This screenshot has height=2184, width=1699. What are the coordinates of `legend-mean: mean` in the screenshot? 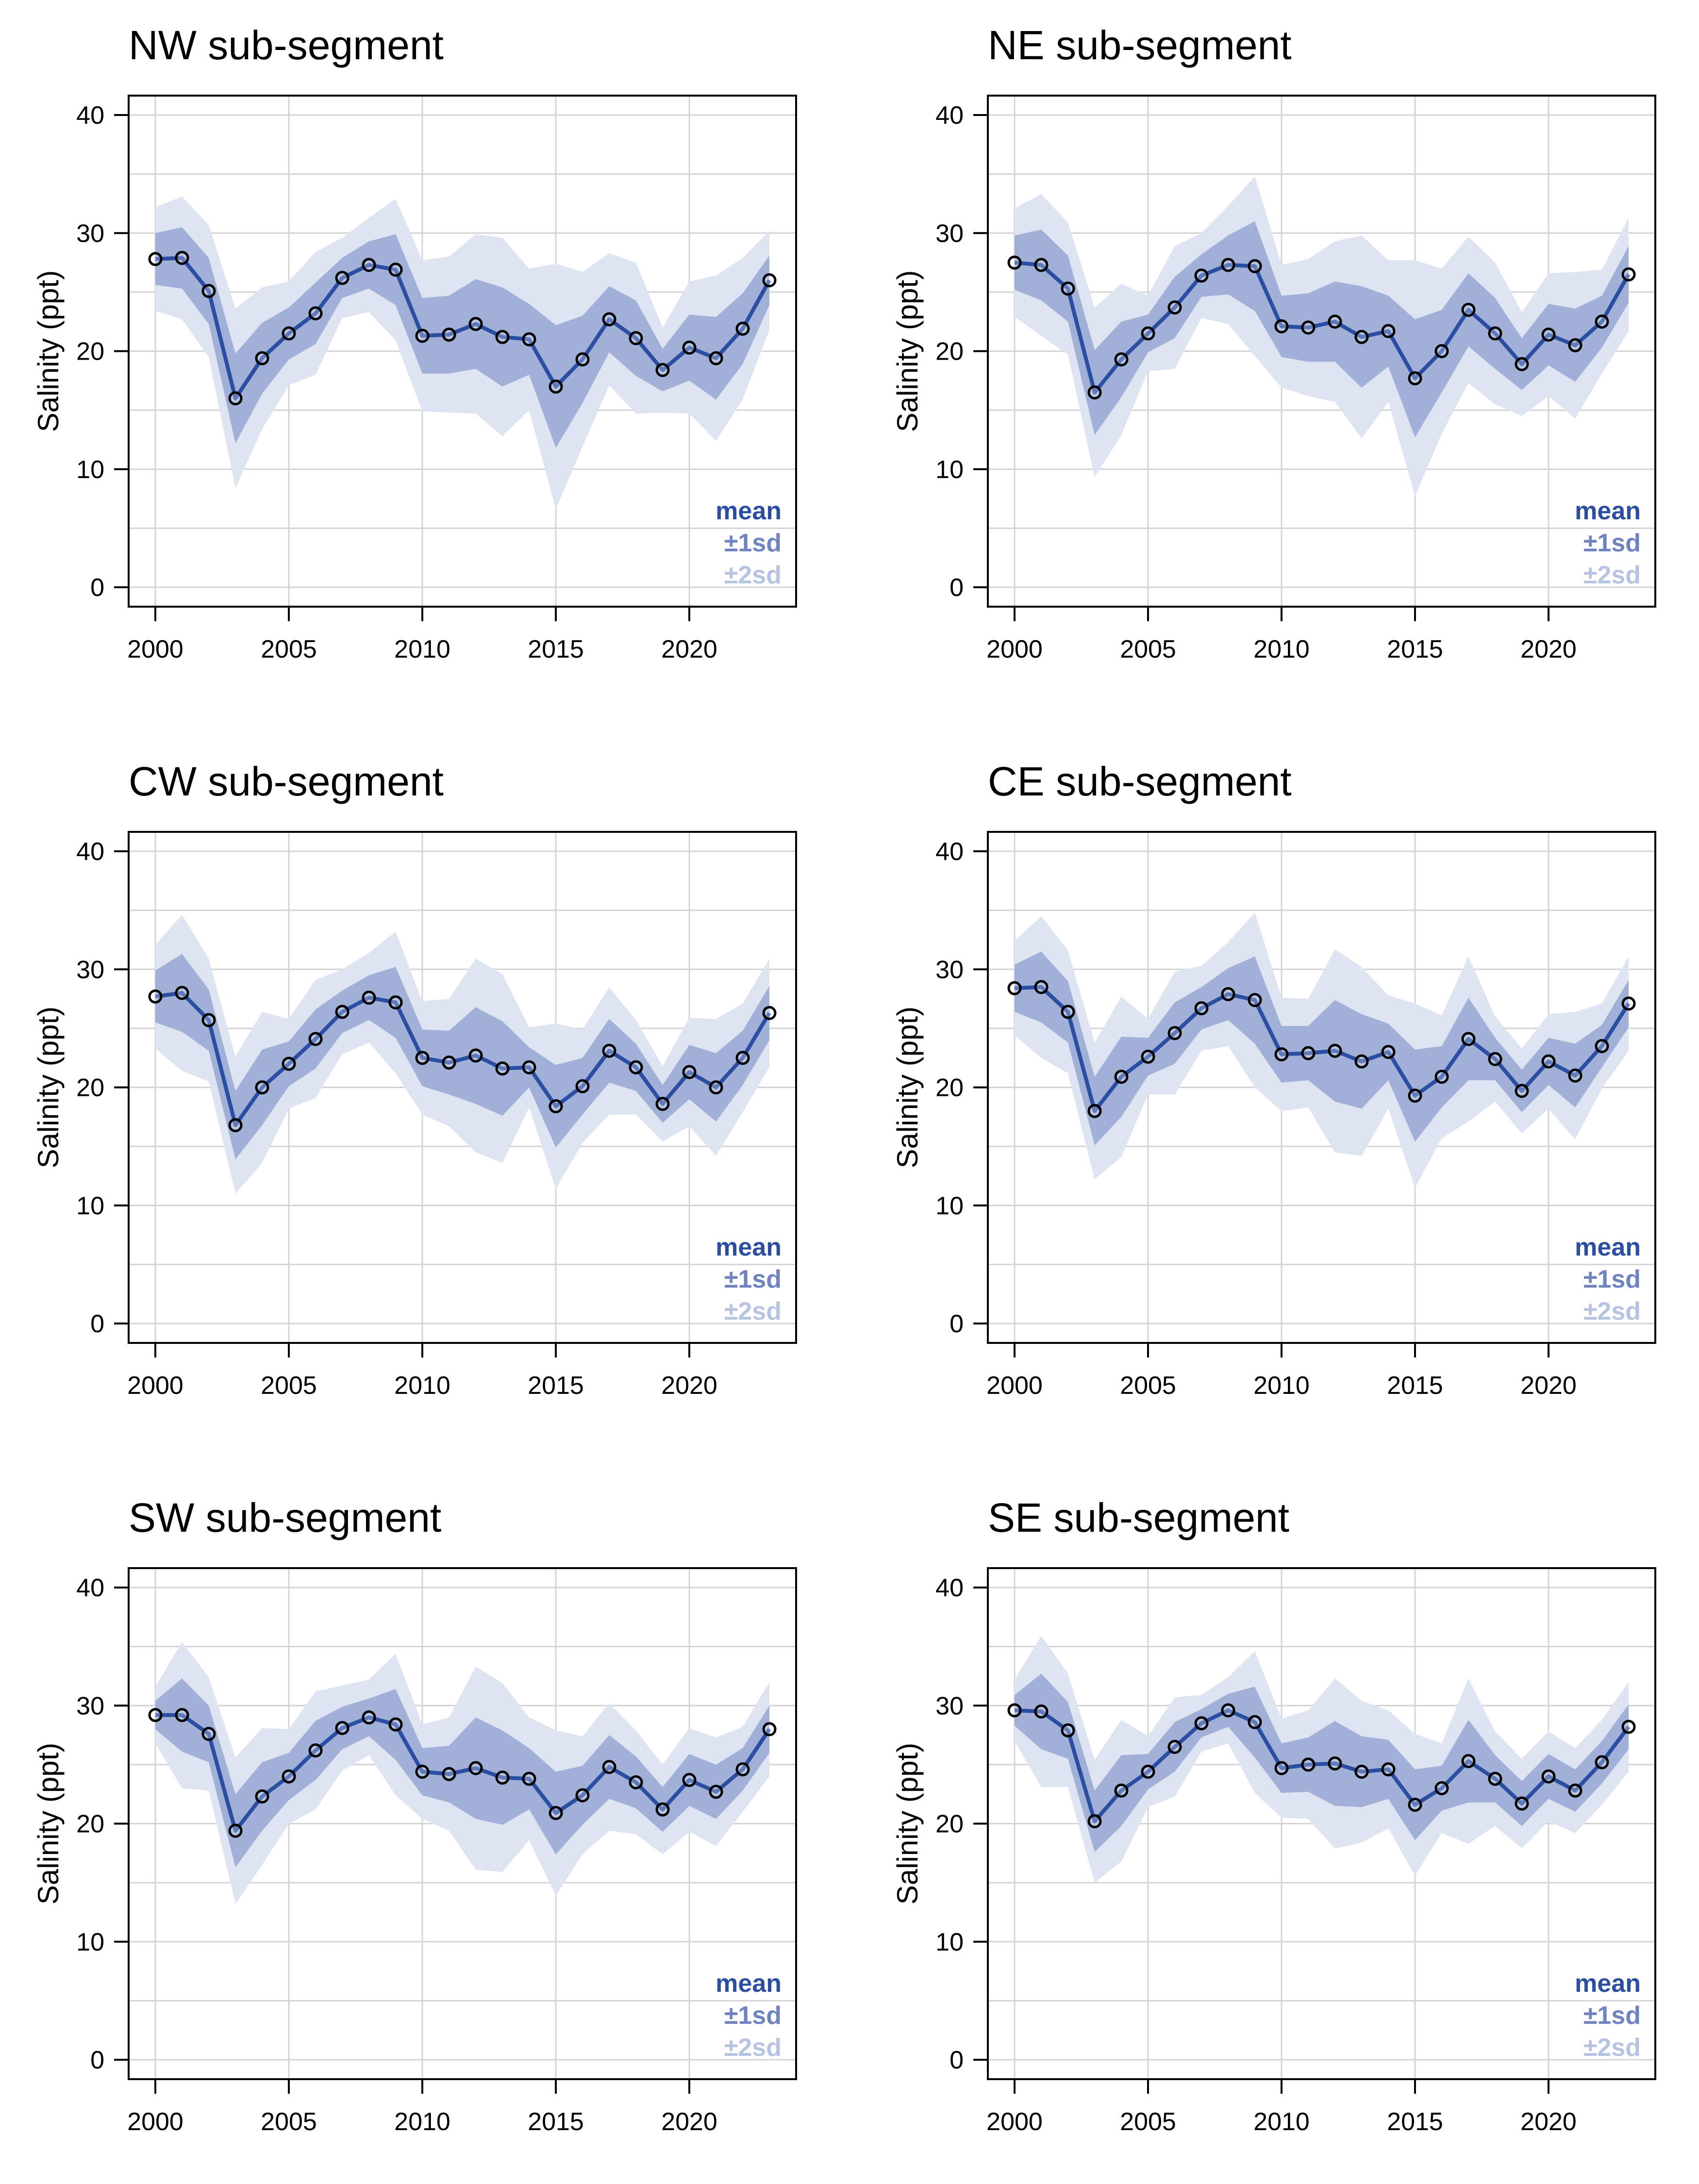 It's located at (1608, 511).